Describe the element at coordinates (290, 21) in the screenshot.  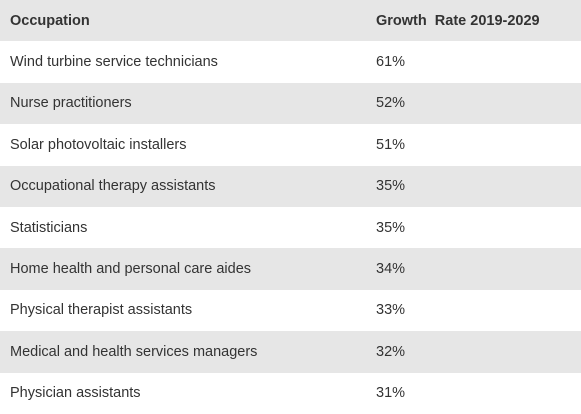
I see `table-header-row: Occupation Growth Rate 2019-2029` at that location.